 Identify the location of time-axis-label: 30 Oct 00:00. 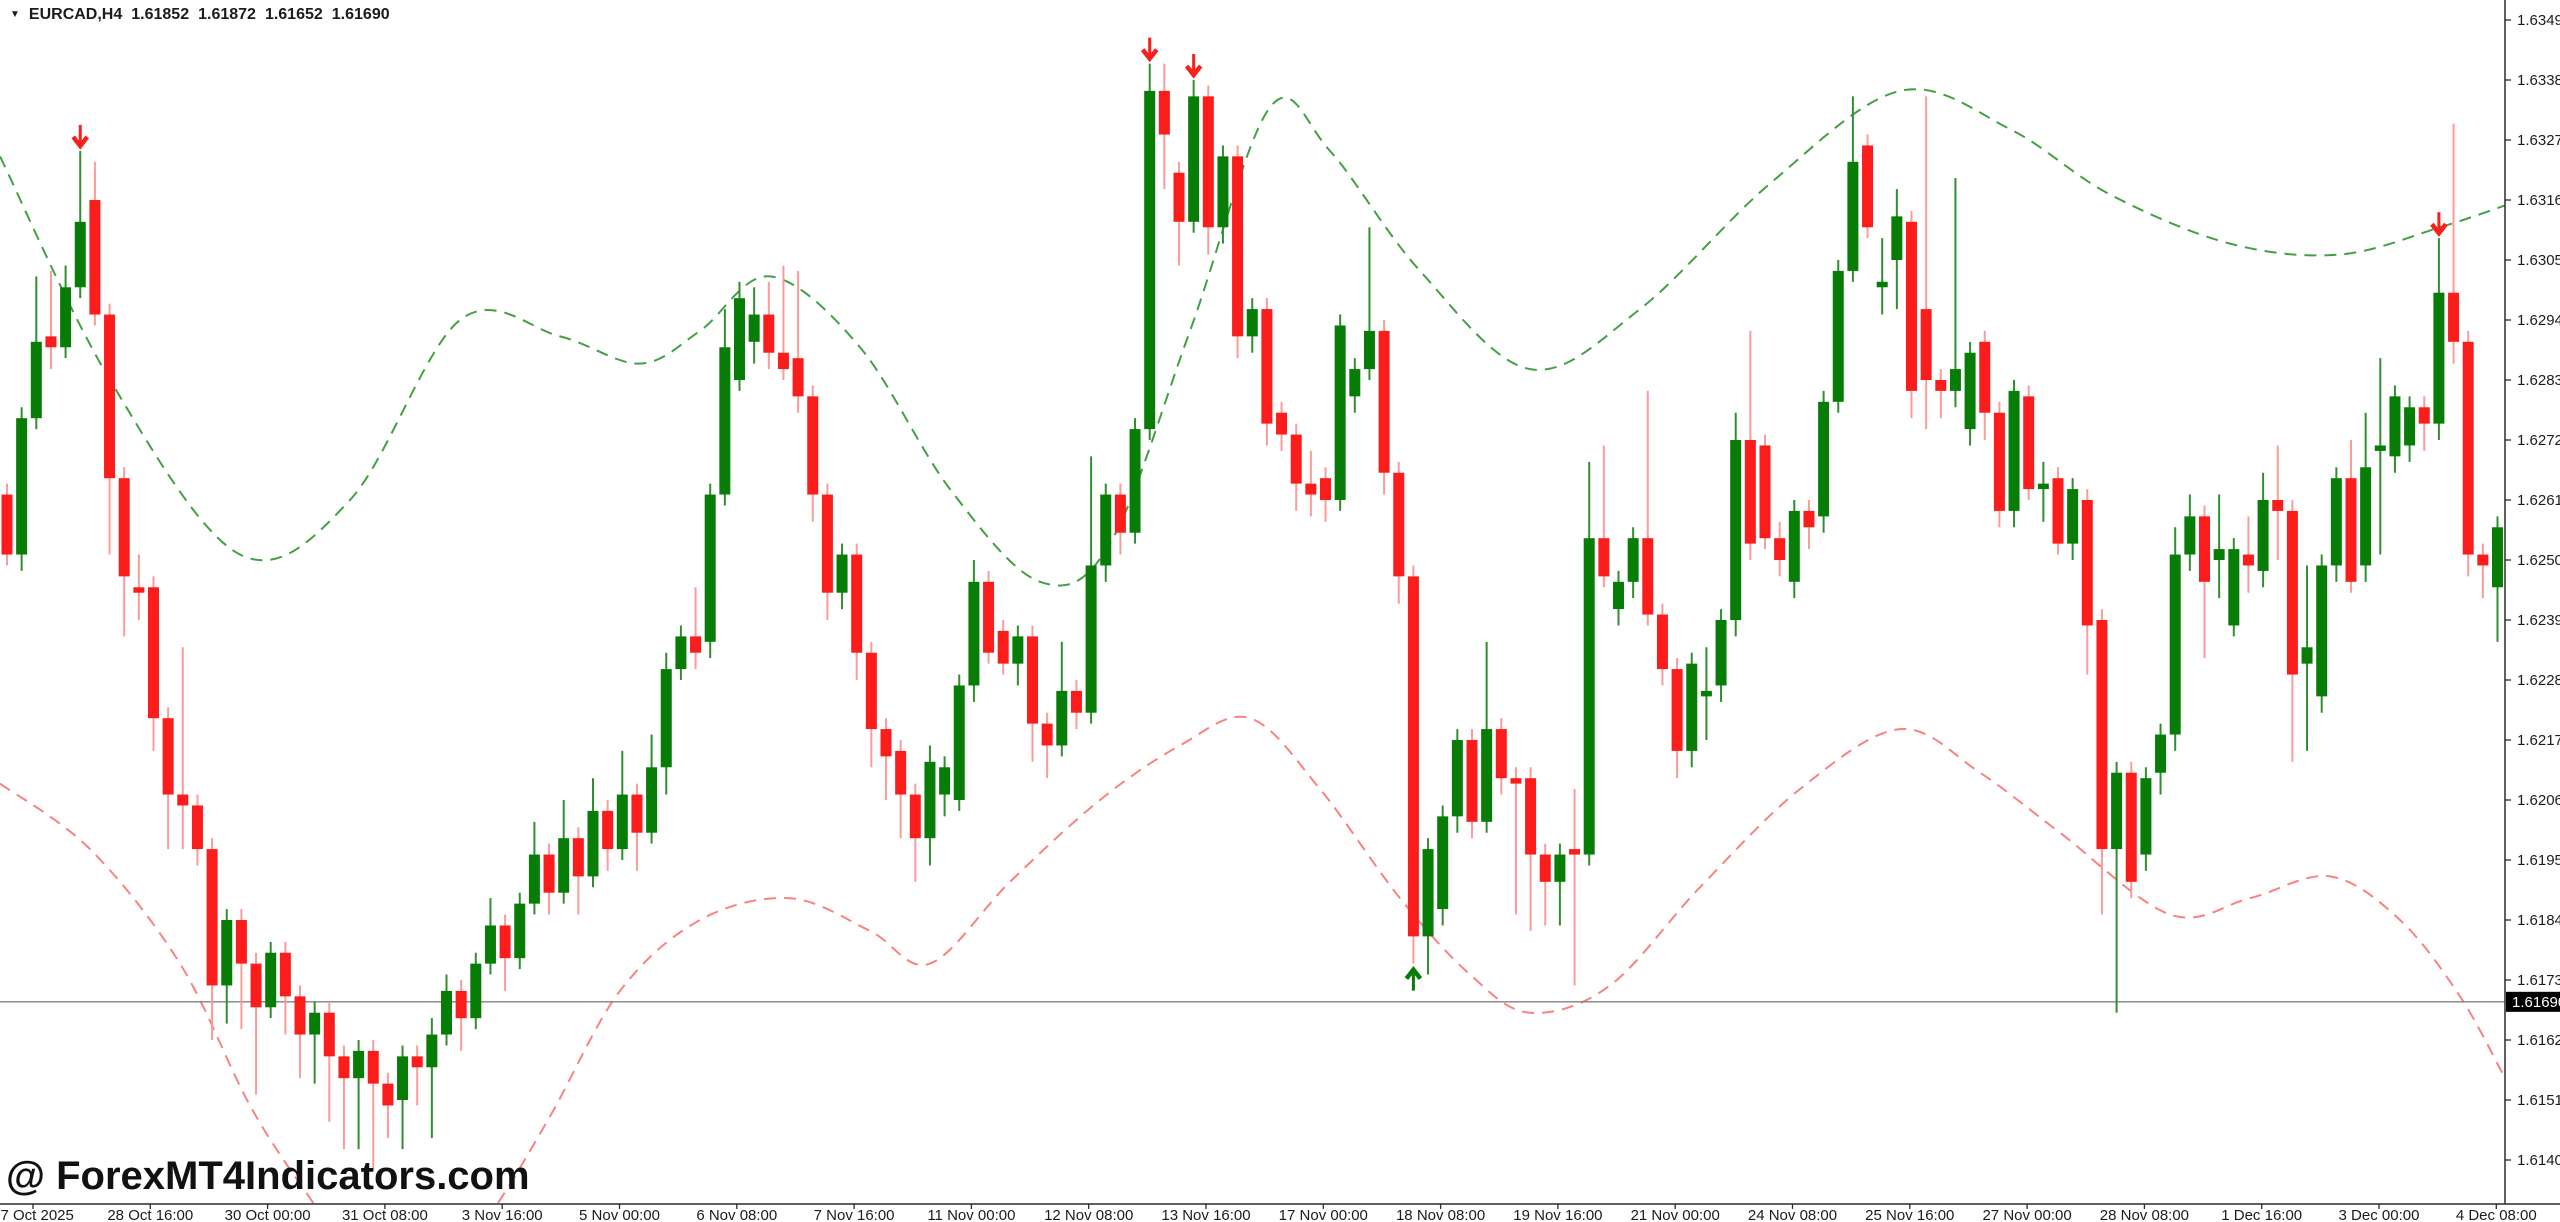
(268, 1214).